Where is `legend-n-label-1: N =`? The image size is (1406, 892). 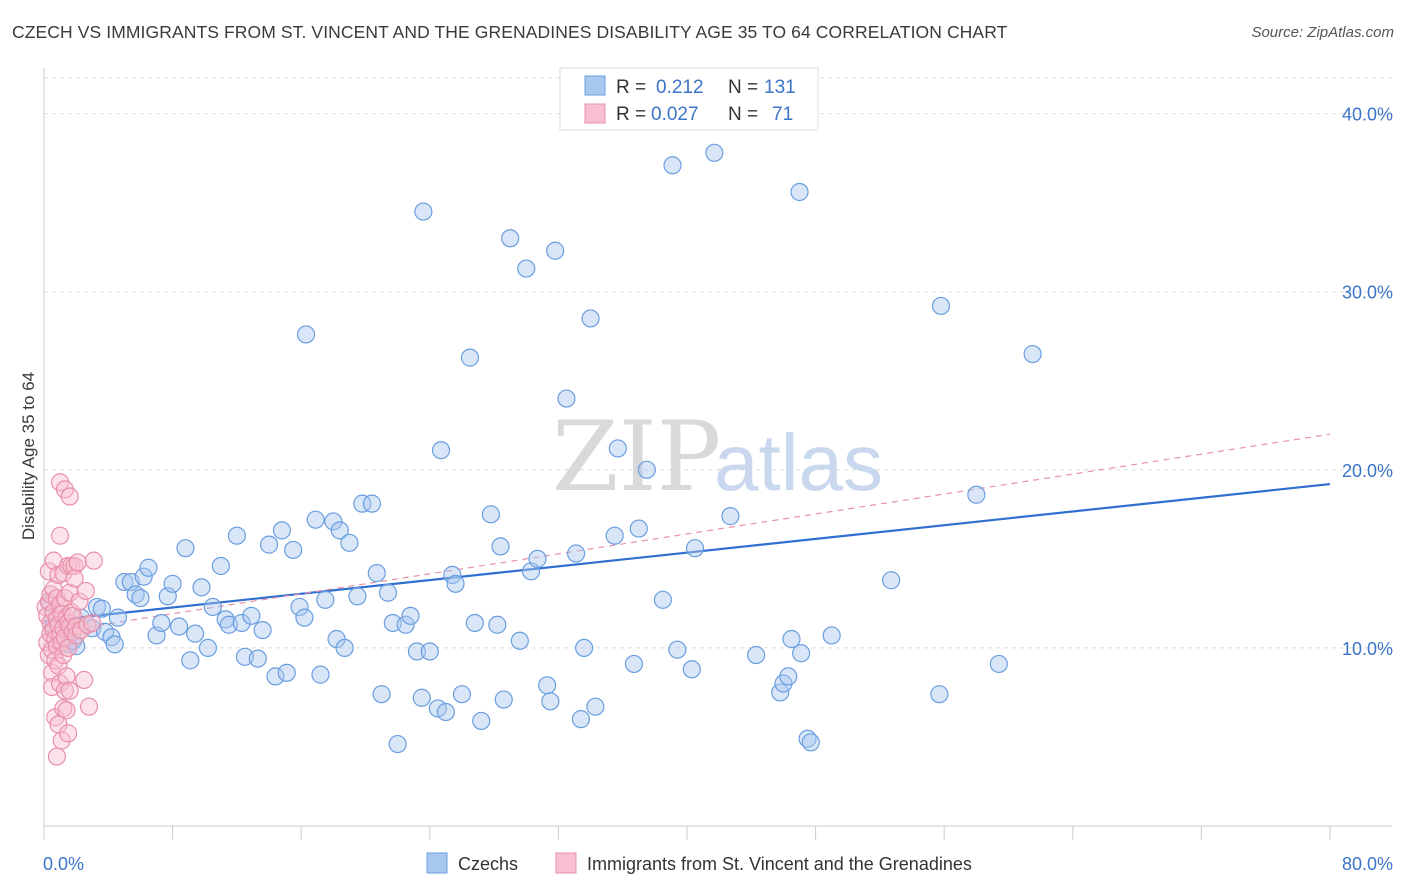
legend-n-label-1: N = is located at coordinates (743, 87).